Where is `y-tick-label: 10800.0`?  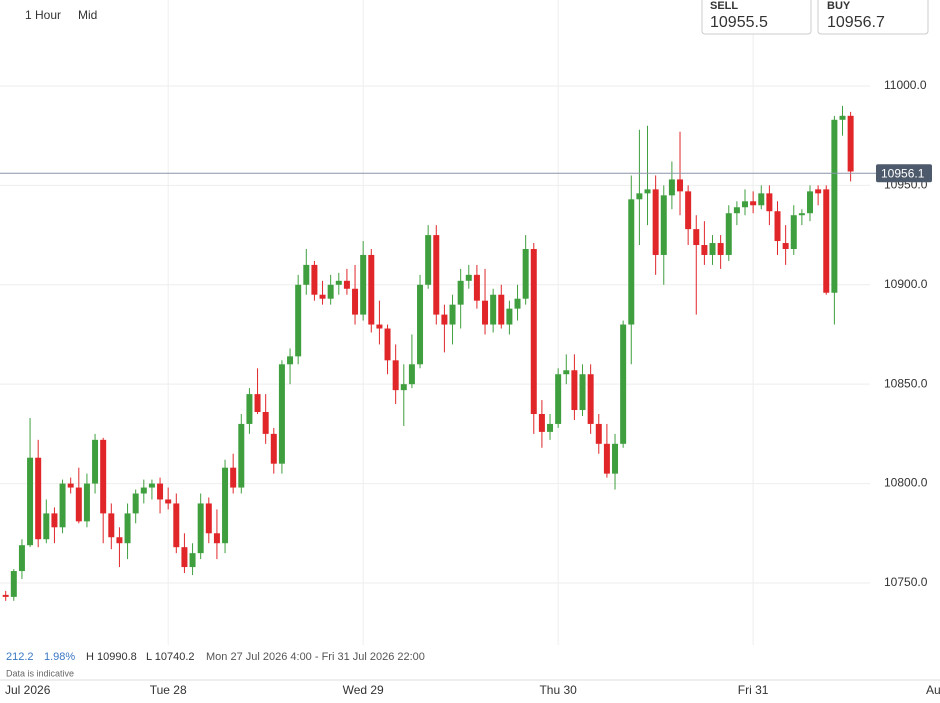 y-tick-label: 10800.0 is located at coordinates (906, 483).